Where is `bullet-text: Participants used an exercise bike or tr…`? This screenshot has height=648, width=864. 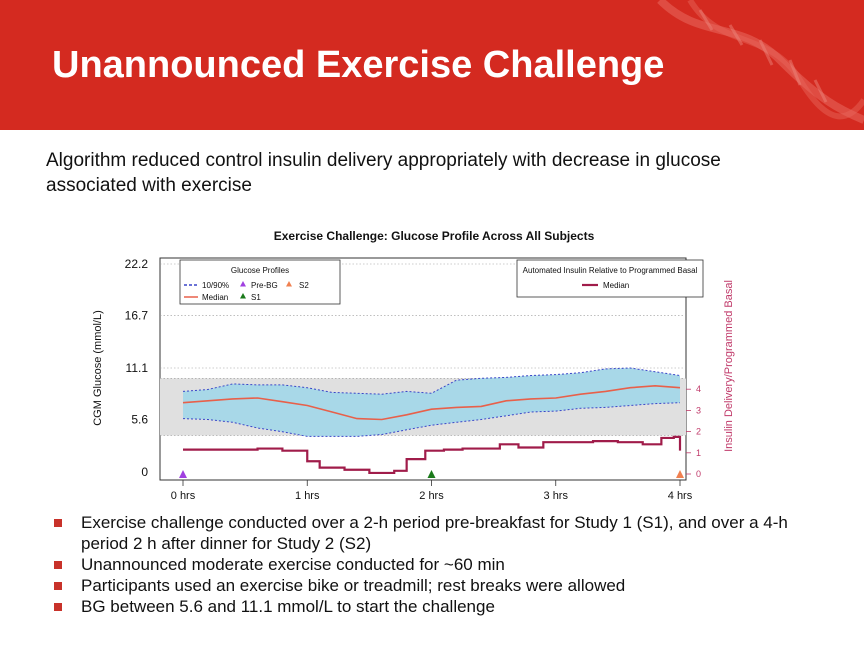 bullet-text: Participants used an exercise bike or tr… is located at coordinates (353, 585).